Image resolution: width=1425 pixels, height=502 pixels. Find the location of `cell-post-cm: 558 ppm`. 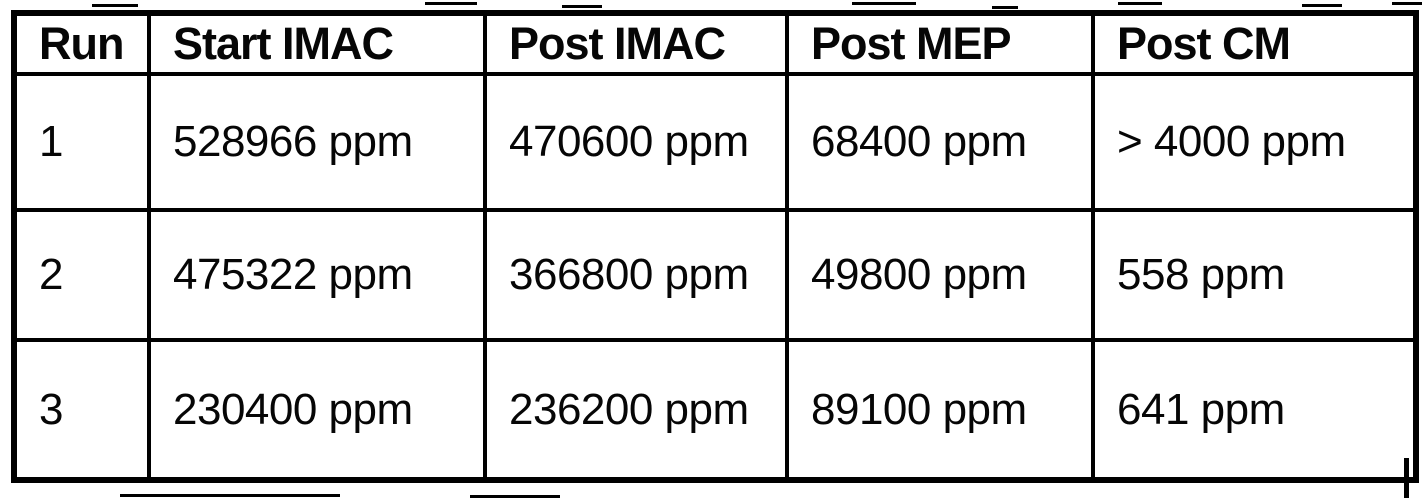

cell-post-cm: 558 ppm is located at coordinates (1254, 275).